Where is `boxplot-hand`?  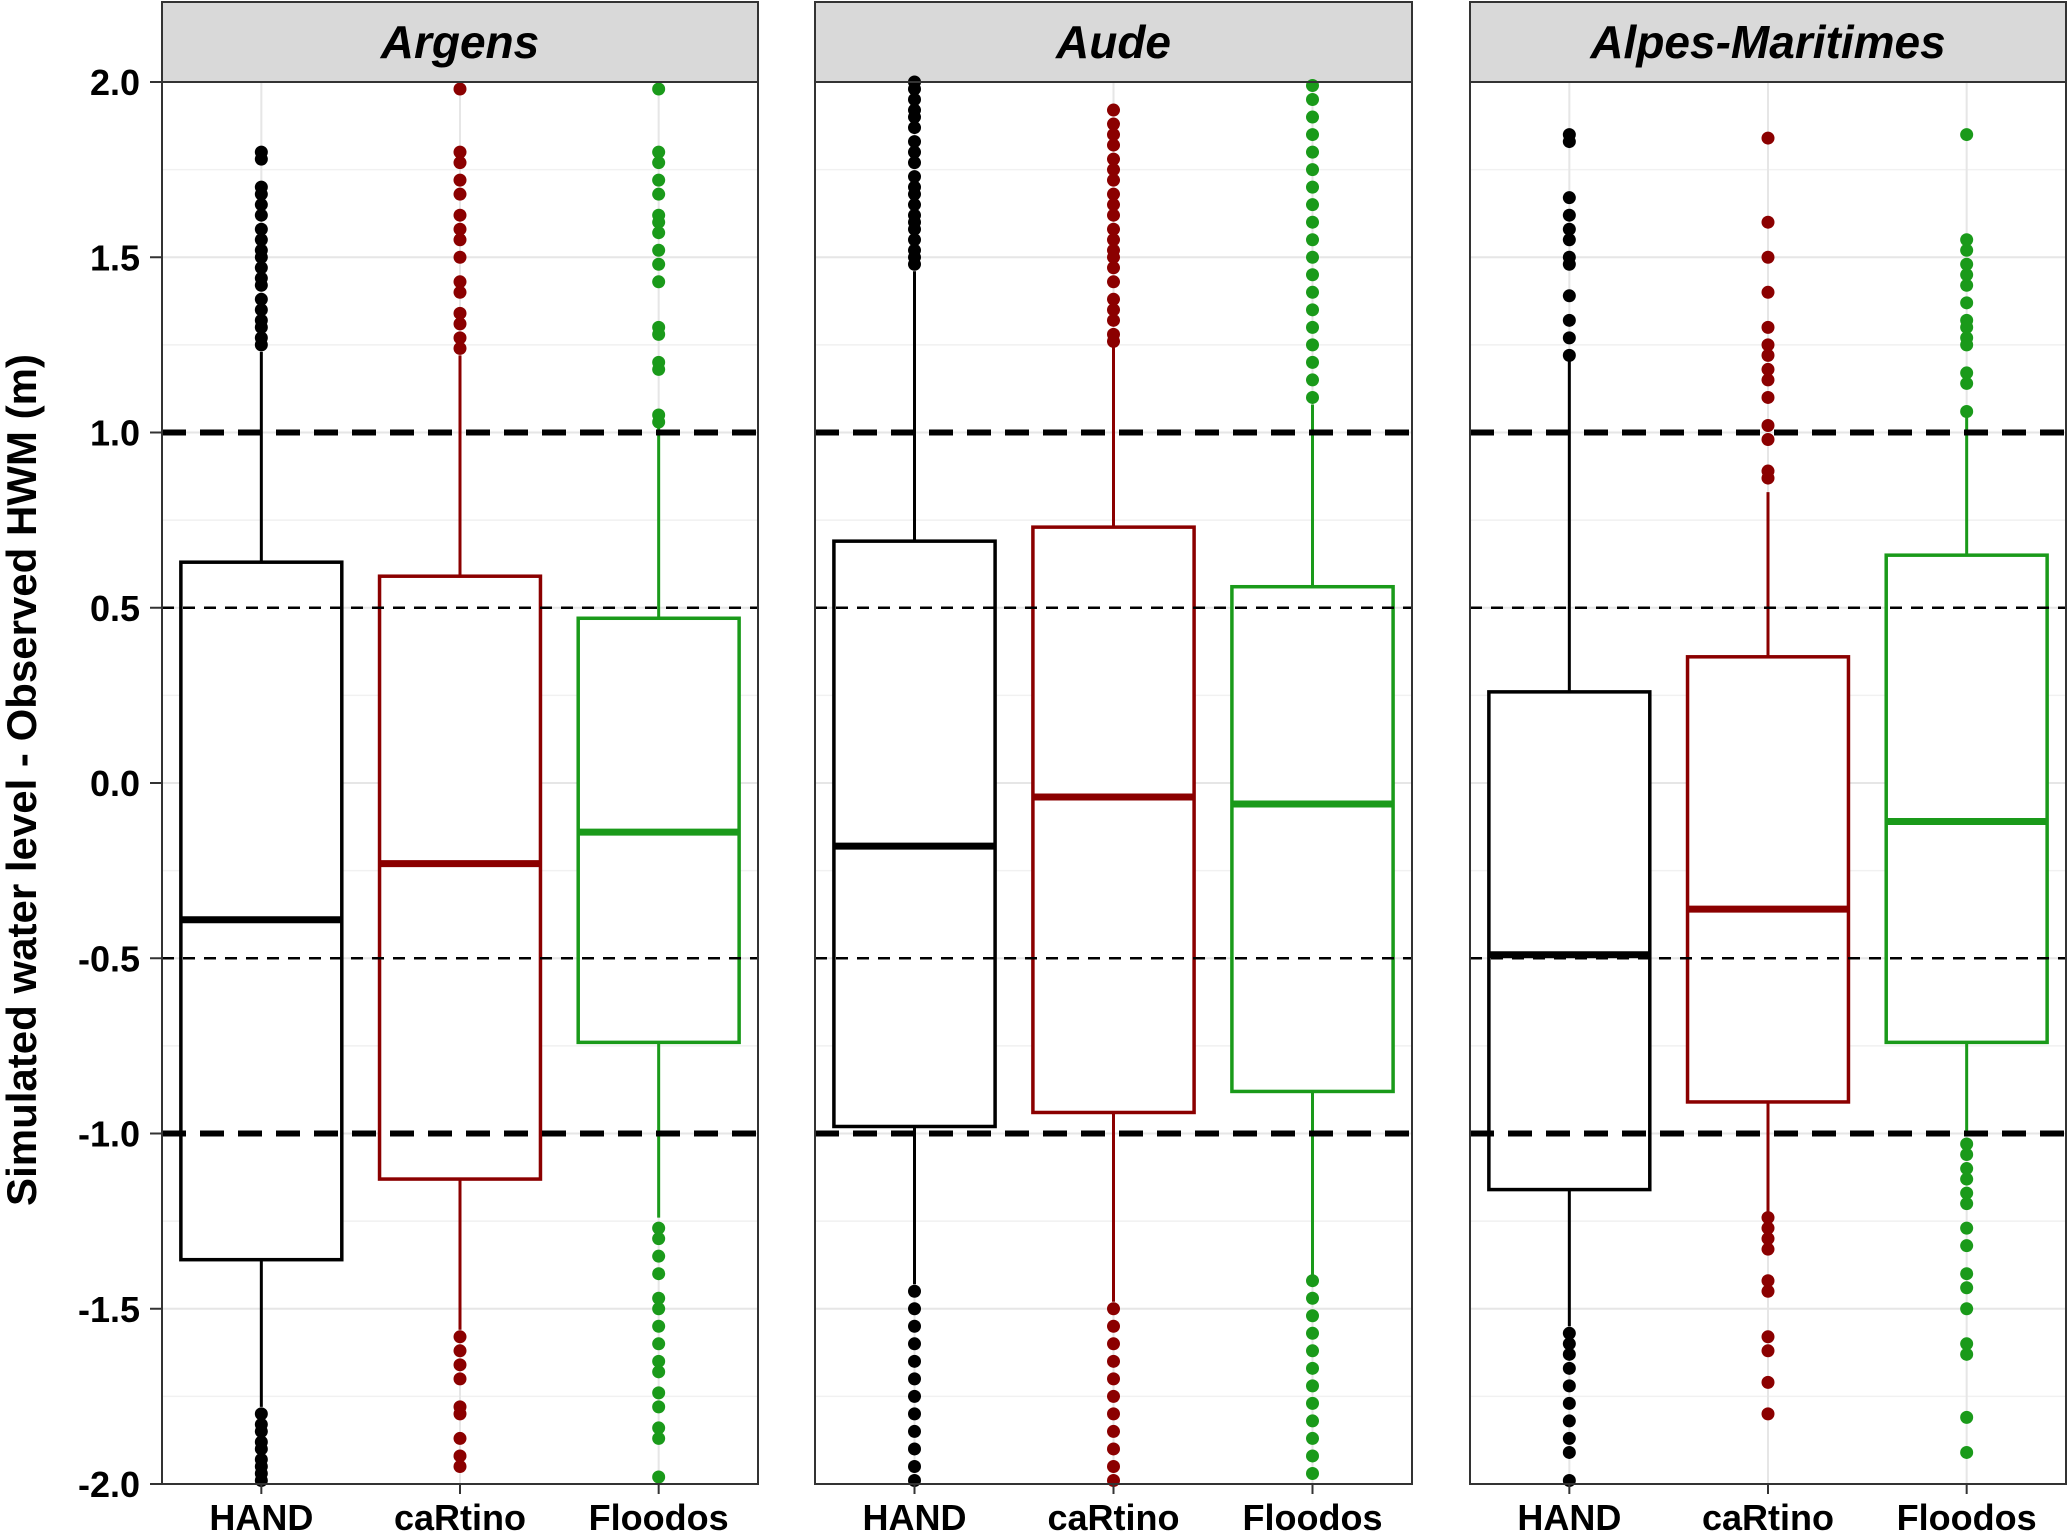
boxplot-hand is located at coordinates (914, 781).